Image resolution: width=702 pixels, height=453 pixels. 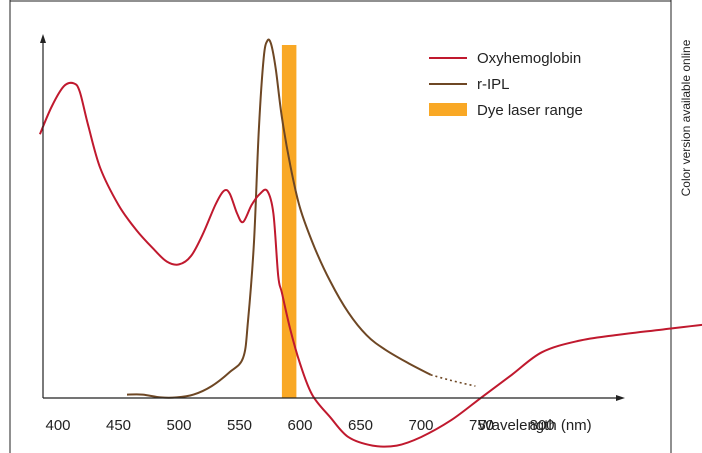 I want to click on x-tick-label: 650, so click(x=360, y=425).